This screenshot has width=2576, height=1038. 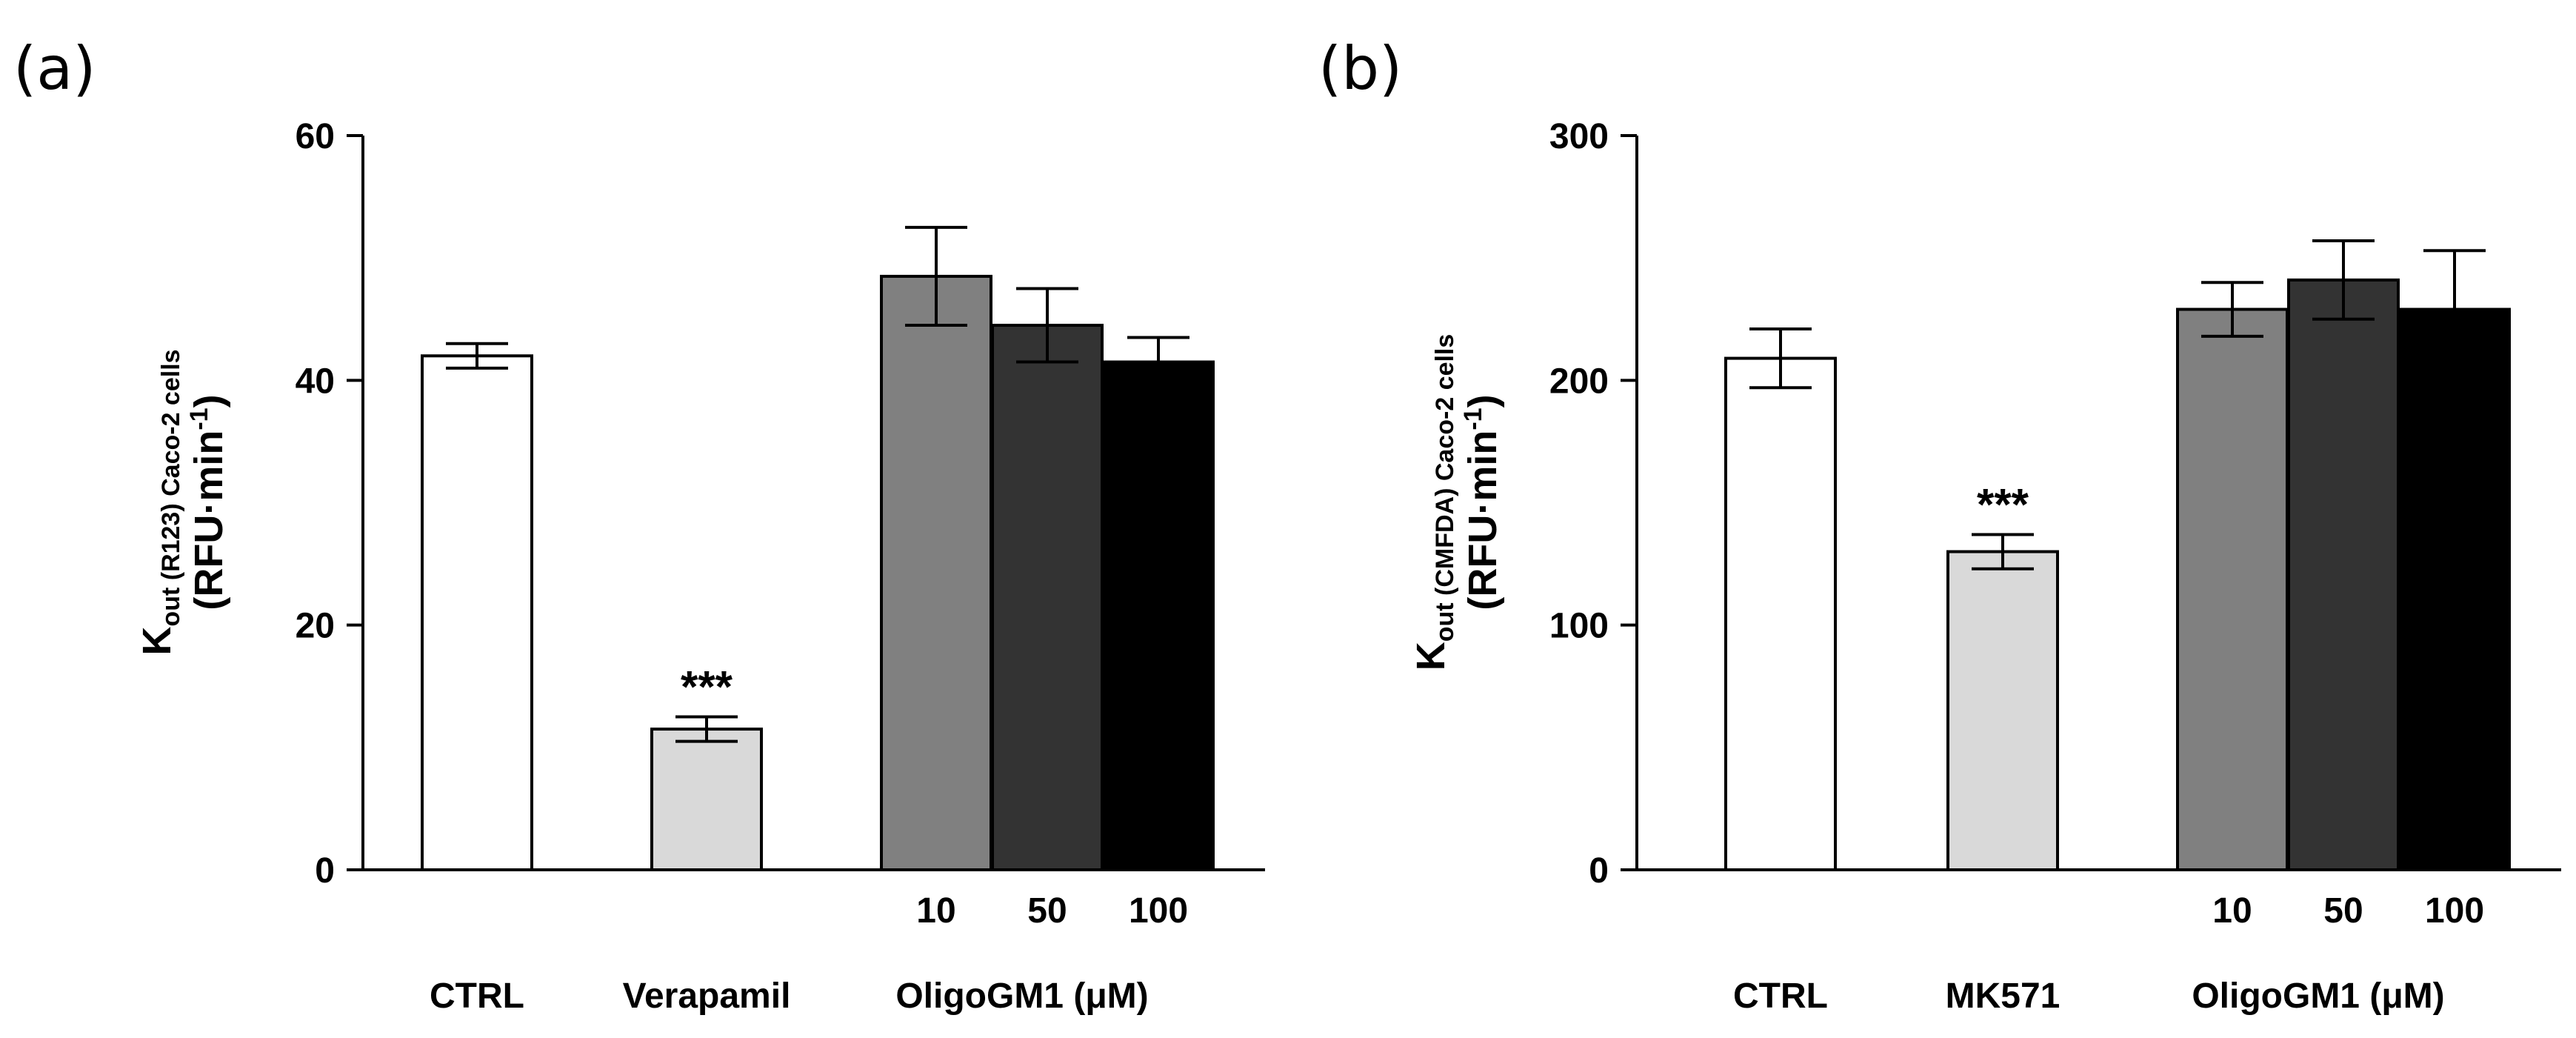 I want to click on y-tick-label: 20, so click(x=315, y=626).